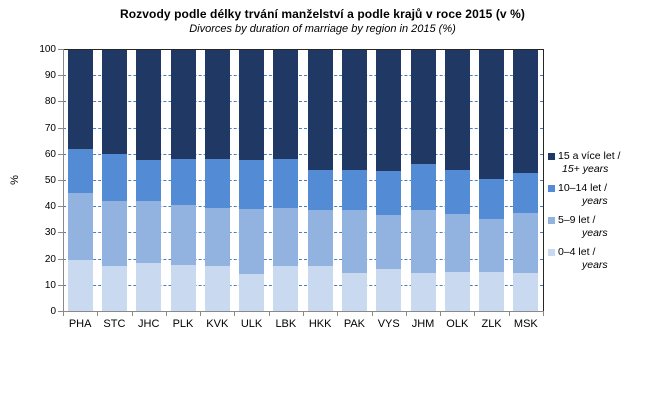 Image resolution: width=645 pixels, height=405 pixels. I want to click on bar-segment-JHC-10-14-, so click(149, 180).